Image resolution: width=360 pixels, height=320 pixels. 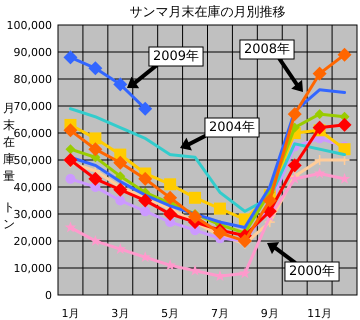 I want to click on y-tick-label: 80,000, so click(x=33, y=79).